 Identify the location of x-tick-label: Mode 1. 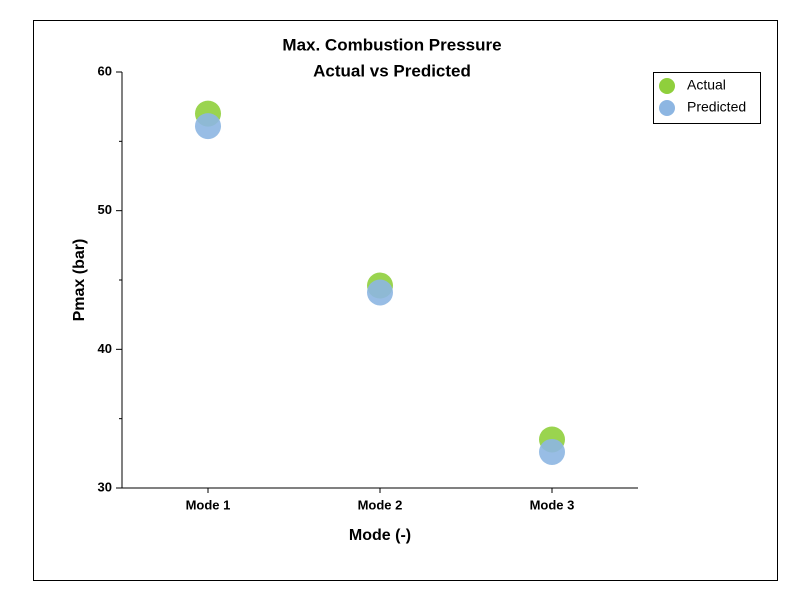
(208, 504).